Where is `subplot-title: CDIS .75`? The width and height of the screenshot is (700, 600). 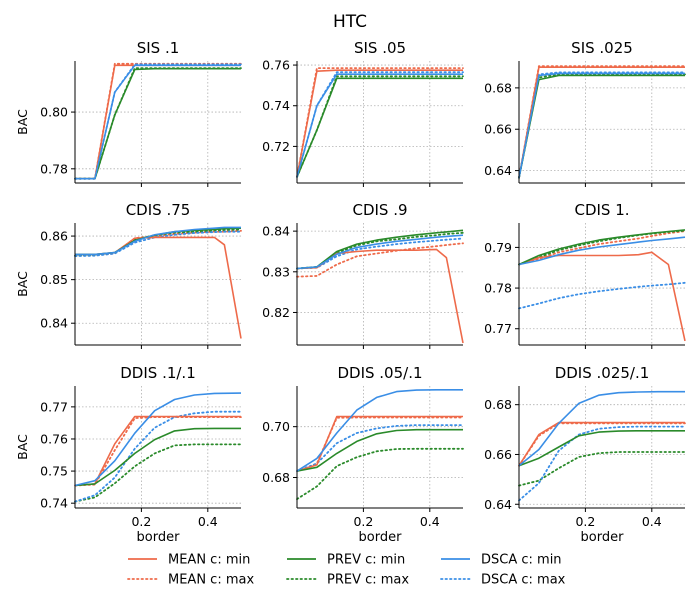
subplot-title: CDIS .75 is located at coordinates (158, 210).